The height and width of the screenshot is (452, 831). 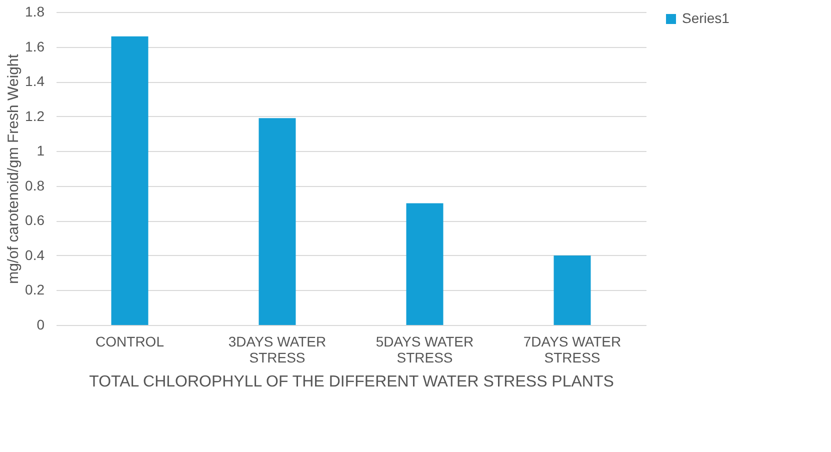 What do you see at coordinates (35, 220) in the screenshot?
I see `y-tick-label: 0.6` at bounding box center [35, 220].